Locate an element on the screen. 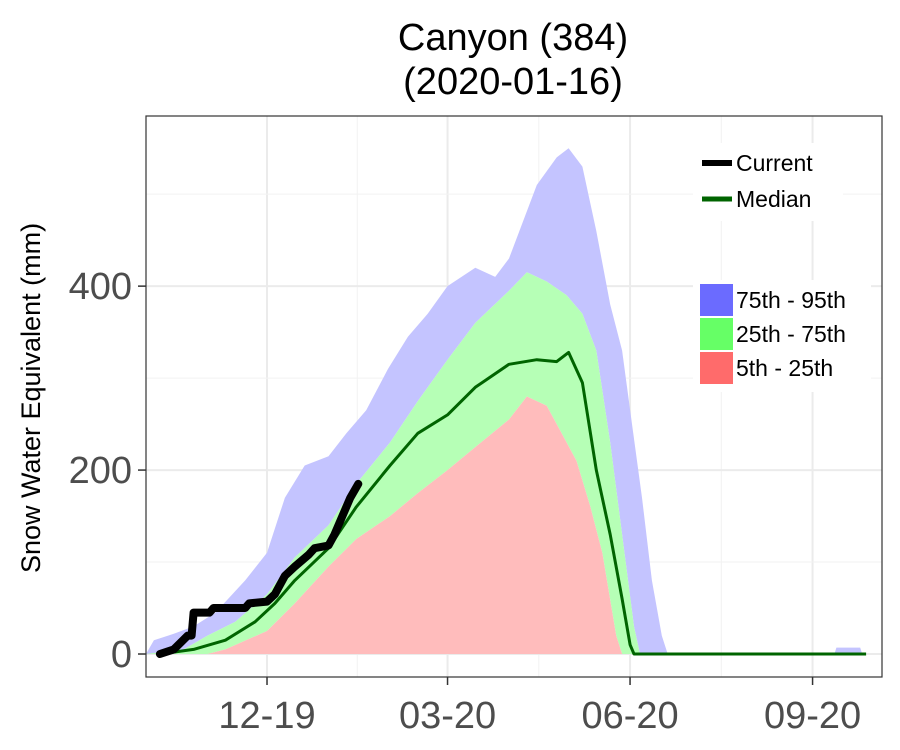 Image resolution: width=900 pixels, height=750 pixels. y-tick-label: 200 is located at coordinates (100, 471).